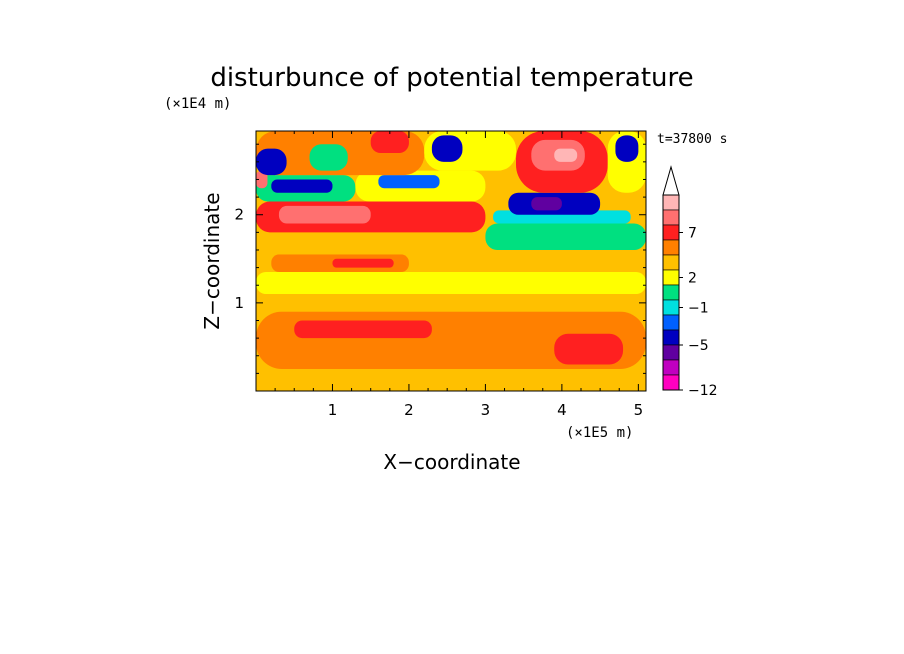 This screenshot has width=904, height=654. What do you see at coordinates (212, 260) in the screenshot?
I see `y-axis-label: Z−coordinate` at bounding box center [212, 260].